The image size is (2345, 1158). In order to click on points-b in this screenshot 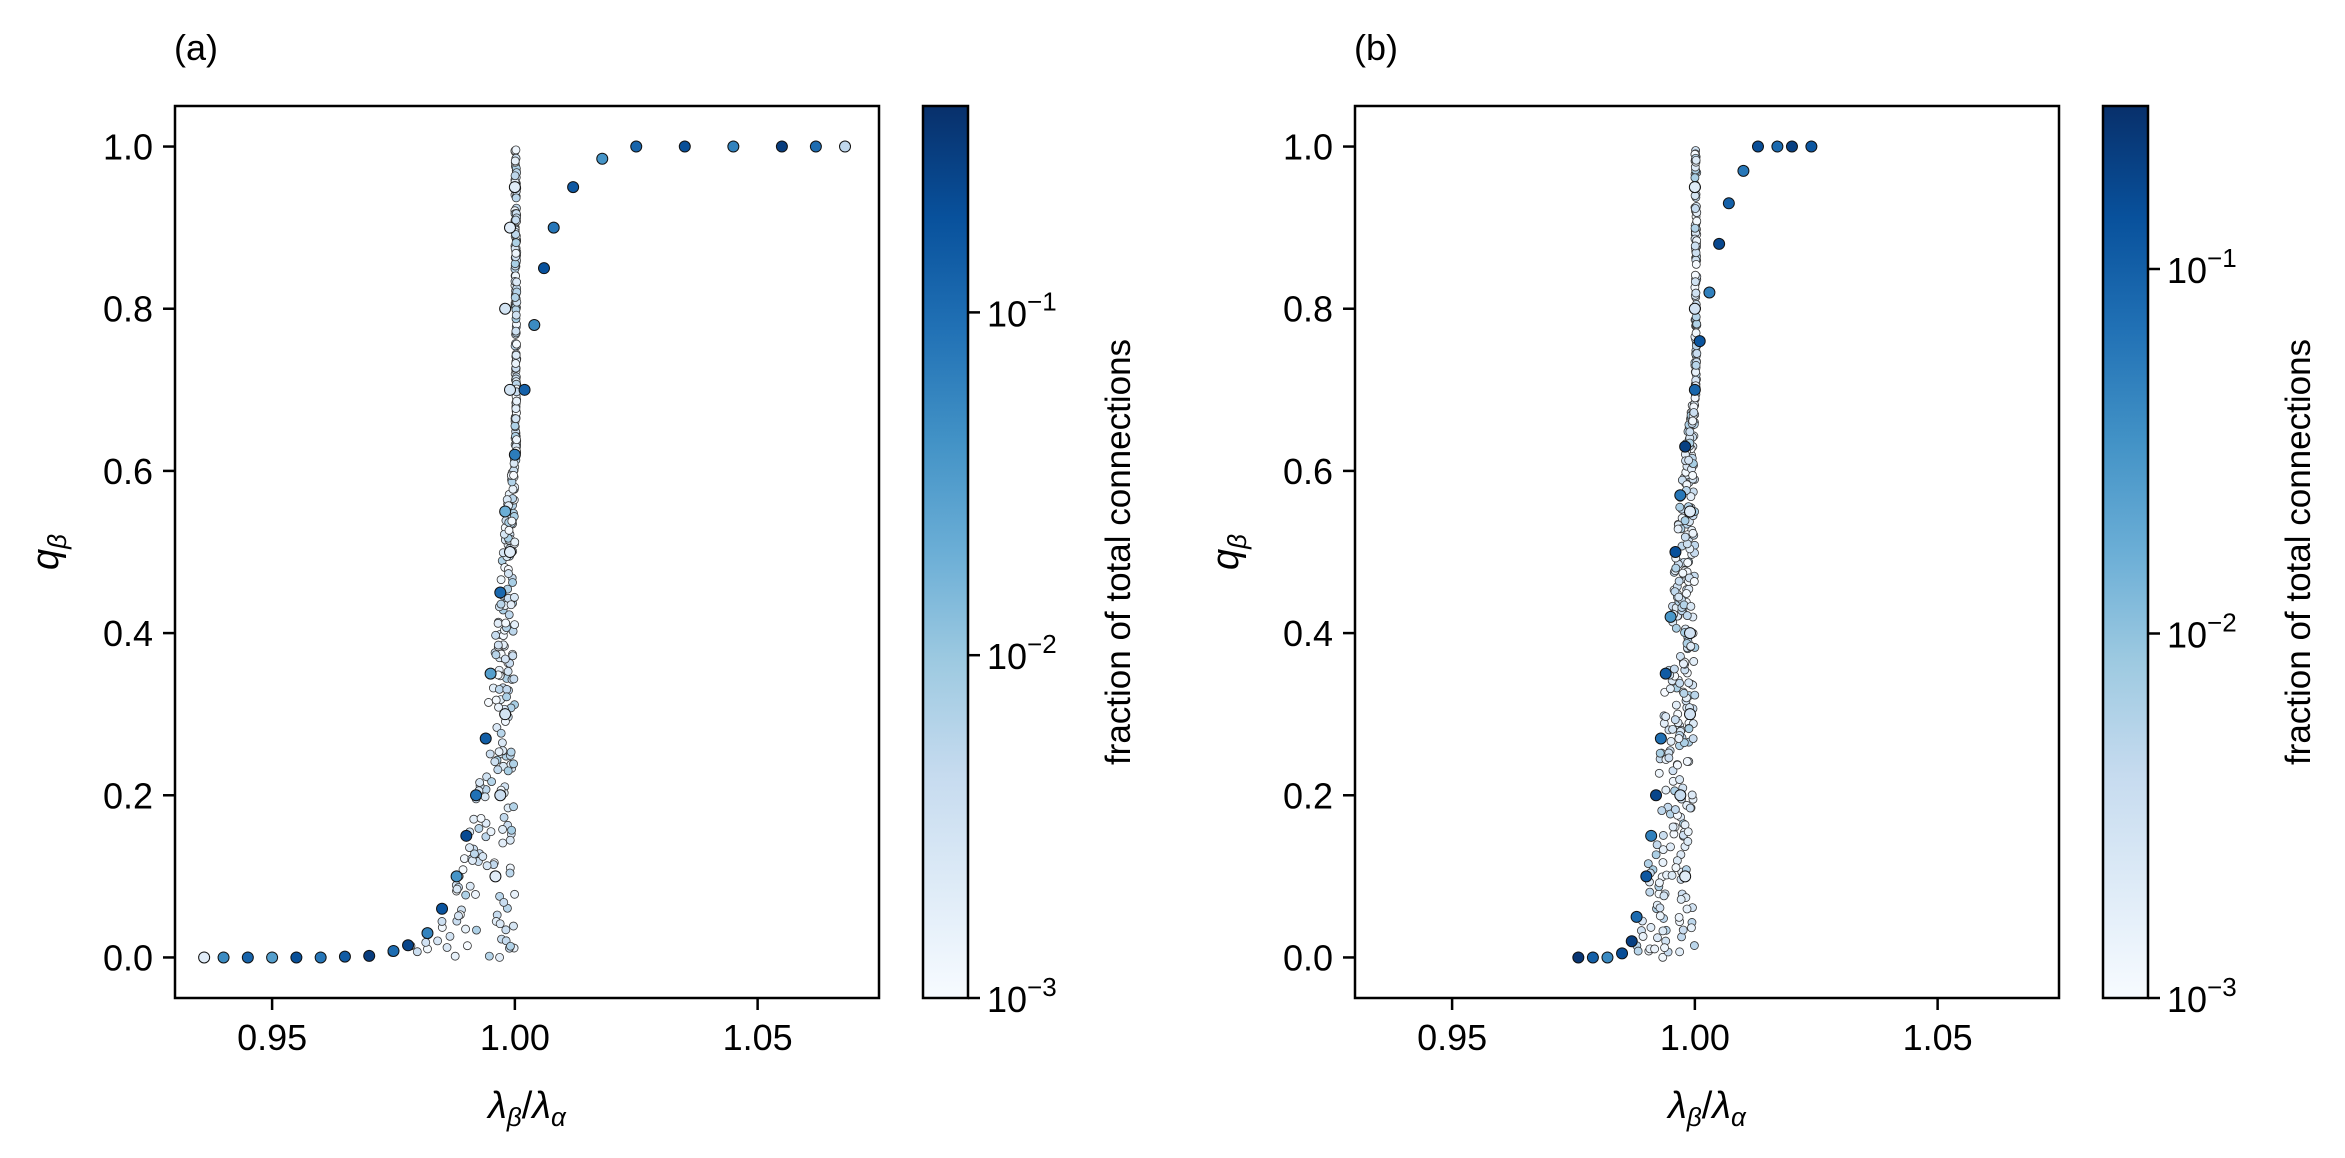, I will do `click(1695, 552)`.